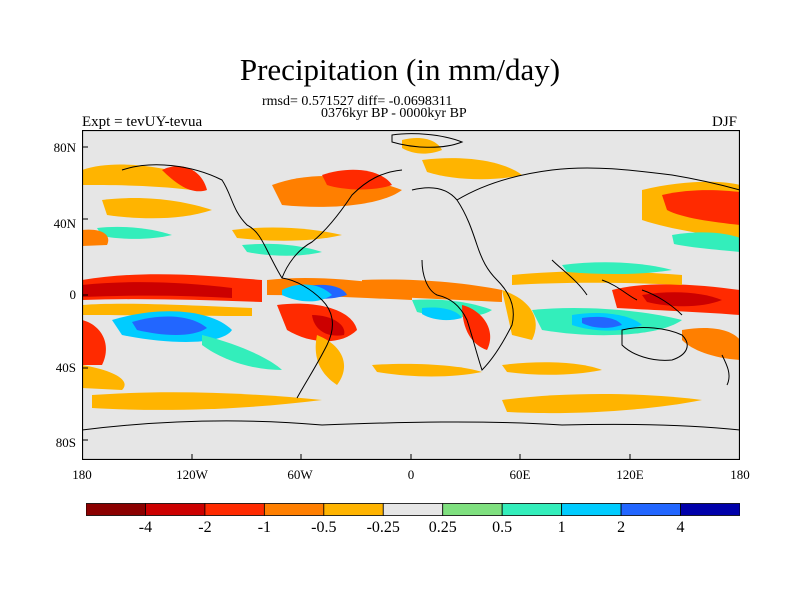 This screenshot has height=600, width=800. What do you see at coordinates (65, 367) in the screenshot?
I see `y-tick-label: 40S` at bounding box center [65, 367].